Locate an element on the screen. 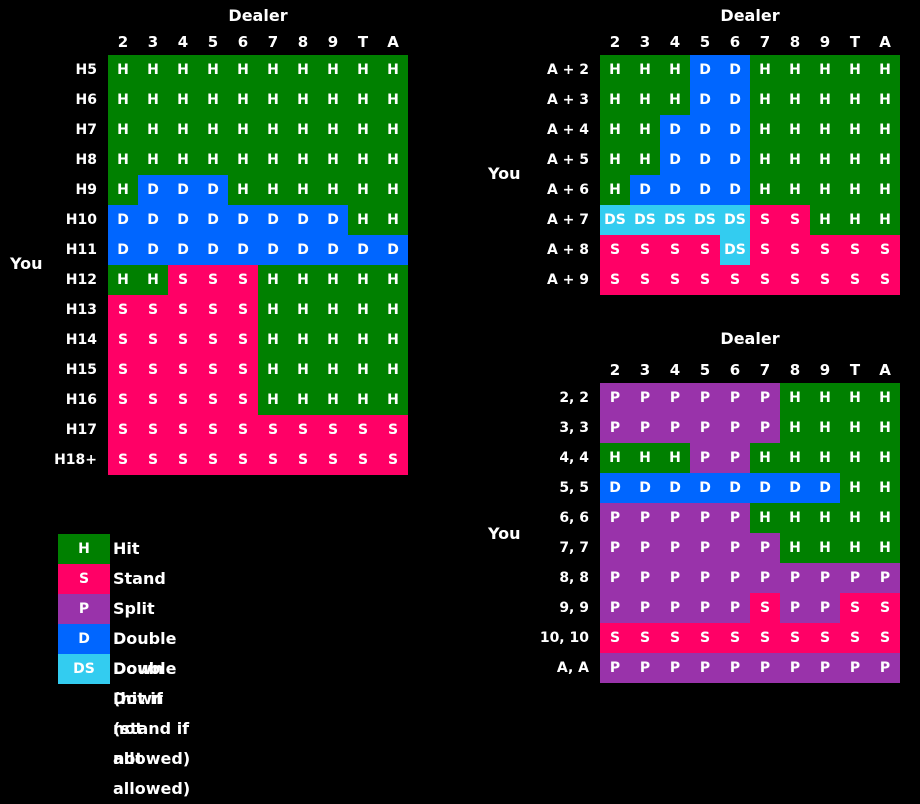 The height and width of the screenshot is (804, 920). strategy-cell: DS is located at coordinates (735, 250).